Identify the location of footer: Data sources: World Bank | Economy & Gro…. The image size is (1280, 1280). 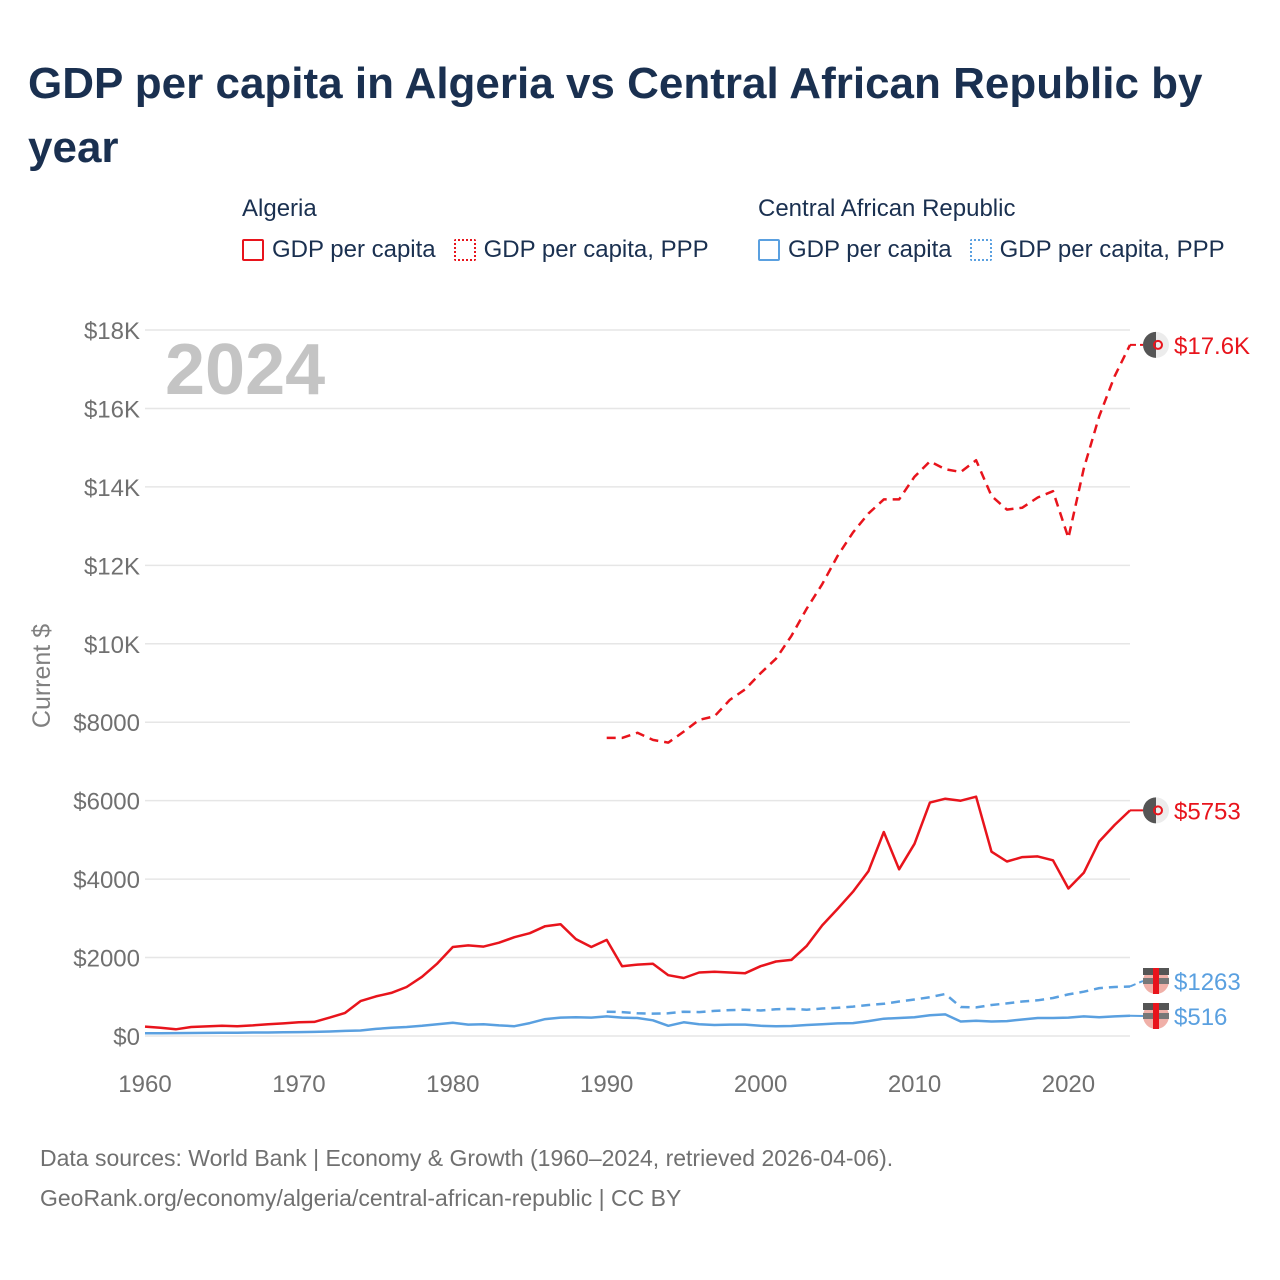
(466, 1178).